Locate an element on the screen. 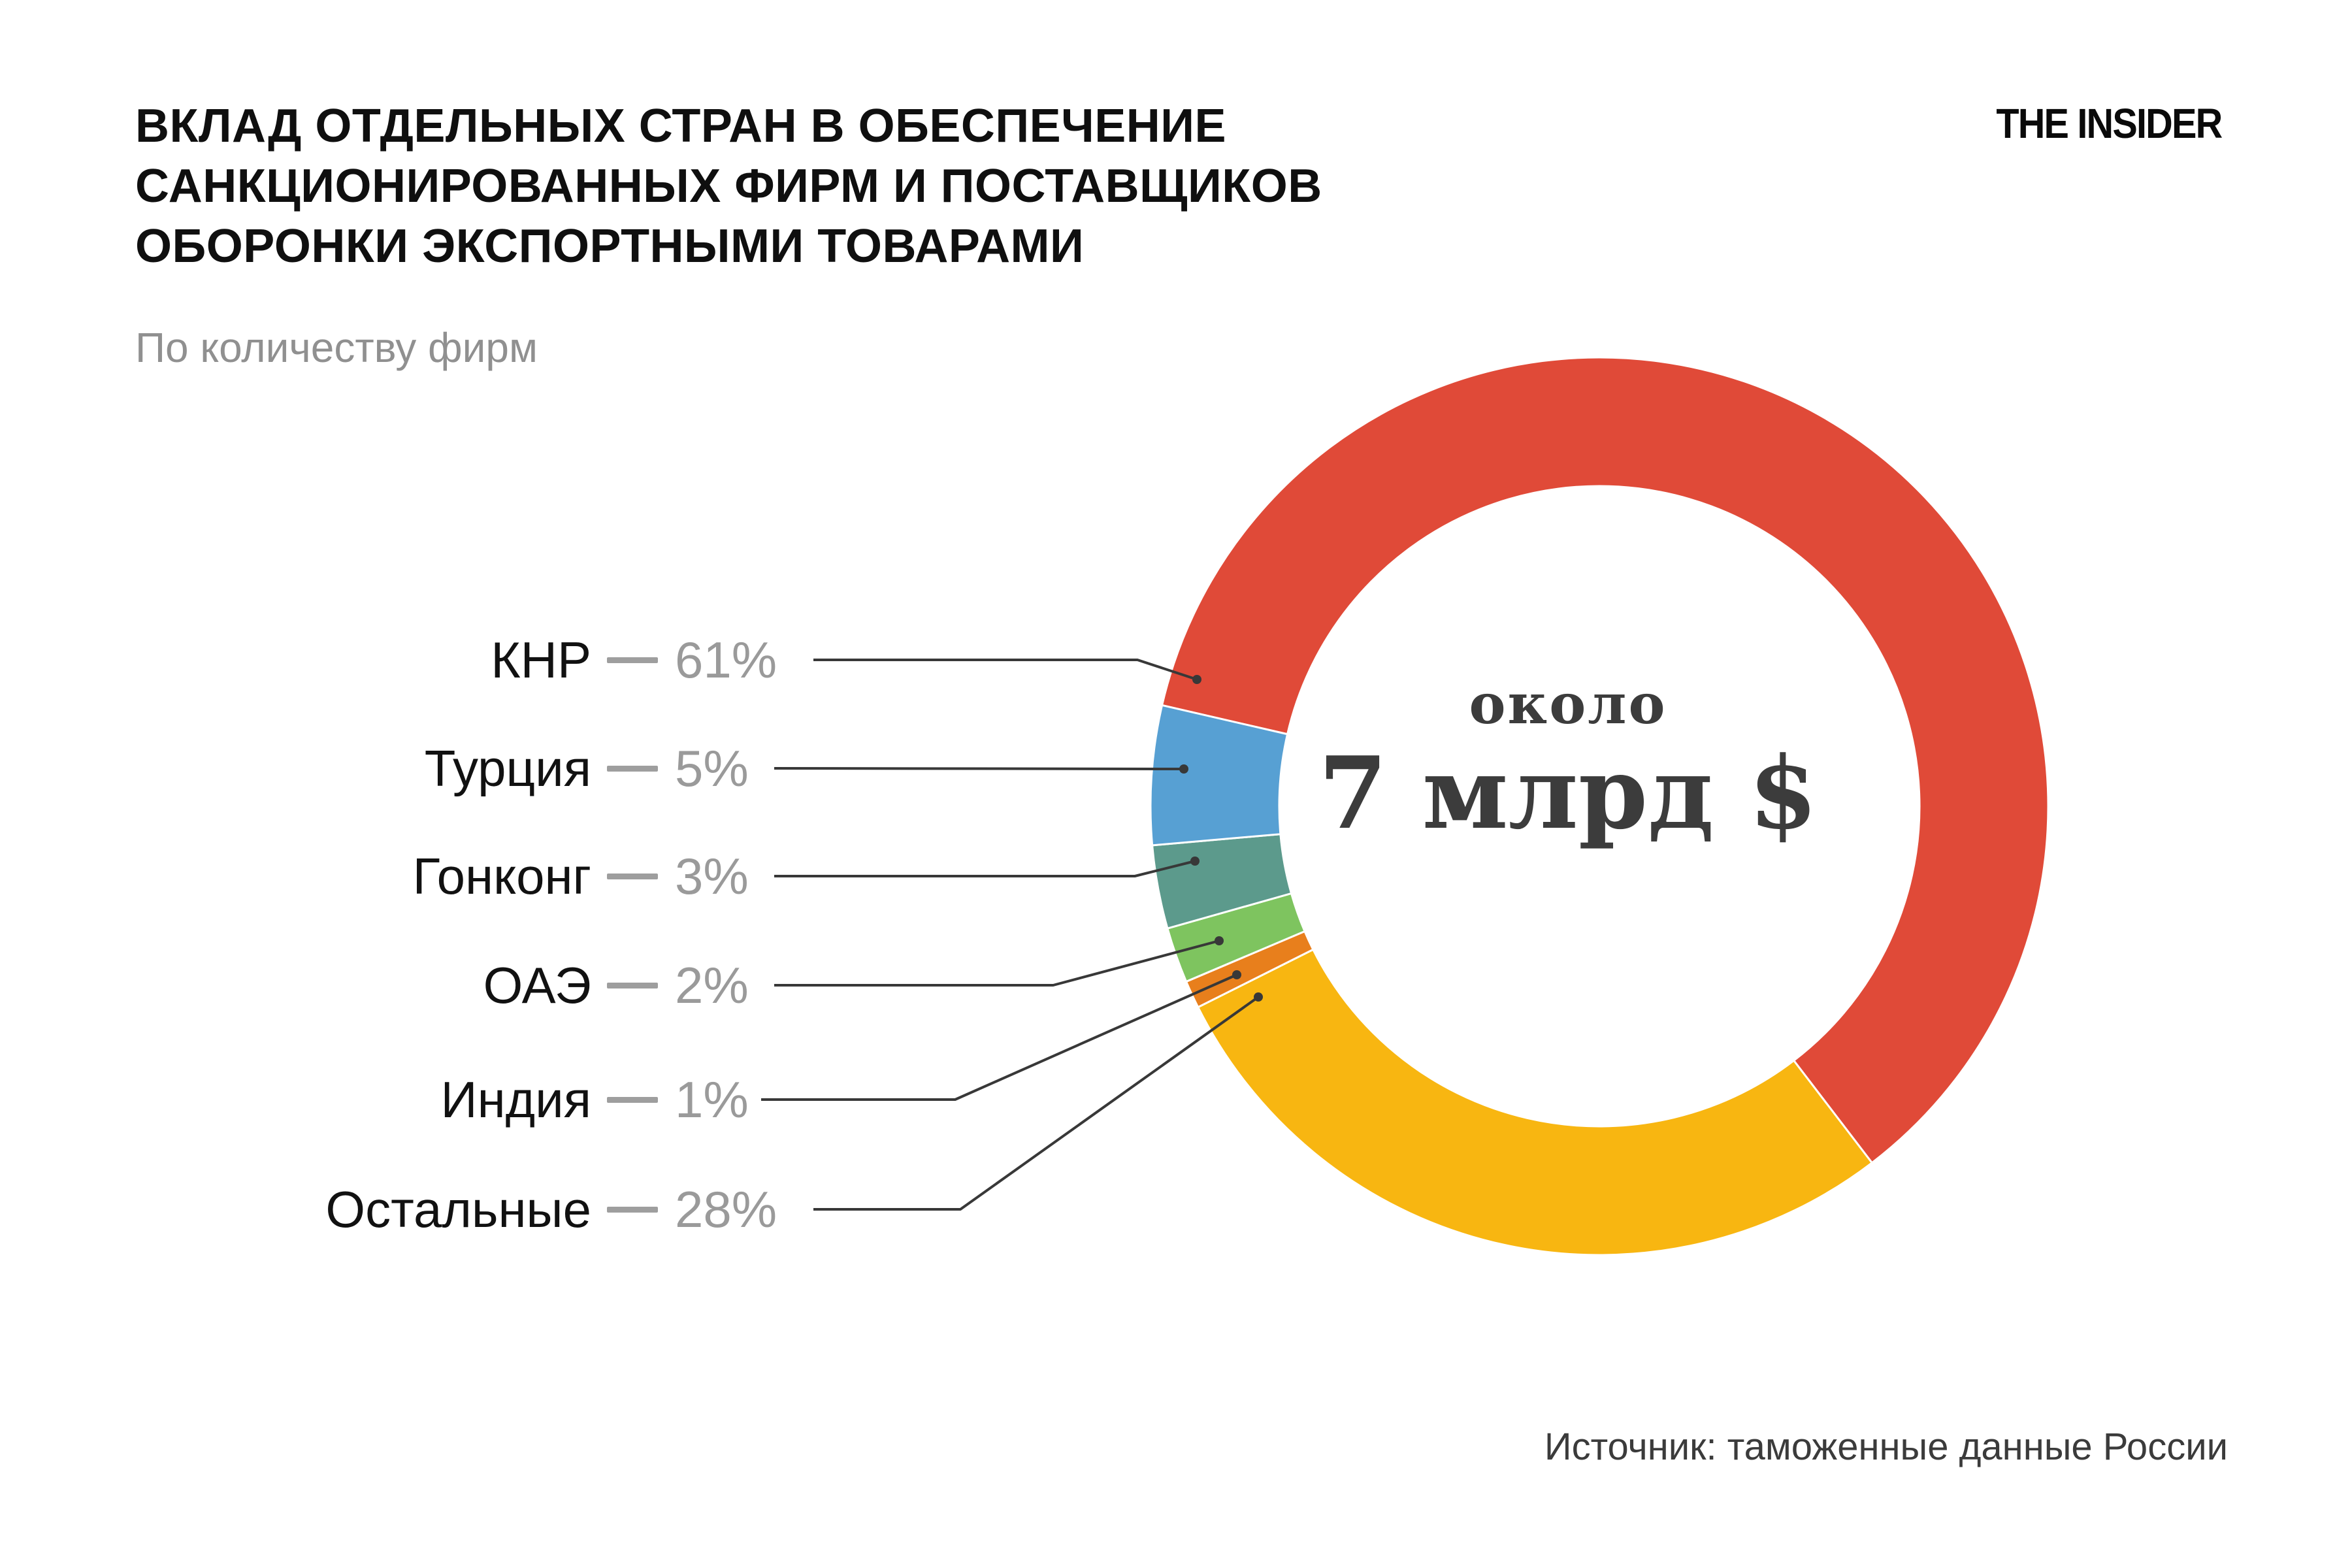 The image size is (2352, 1568). legend-percent-value: 5% is located at coordinates (712, 768).